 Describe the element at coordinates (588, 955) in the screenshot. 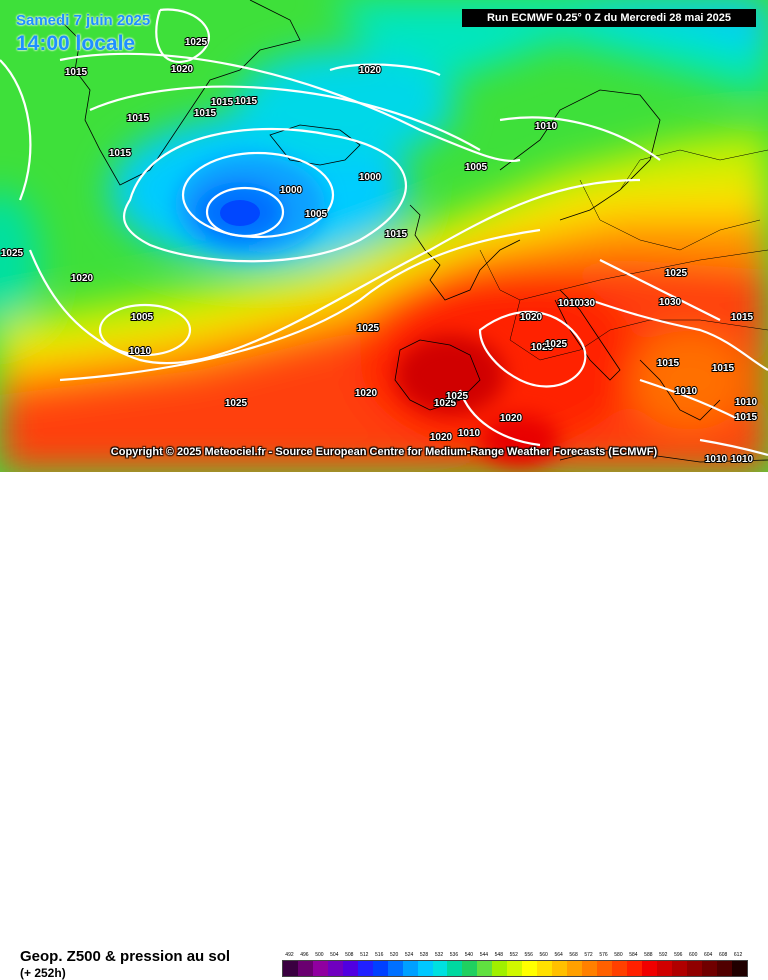

I see `legend-value: 572` at that location.